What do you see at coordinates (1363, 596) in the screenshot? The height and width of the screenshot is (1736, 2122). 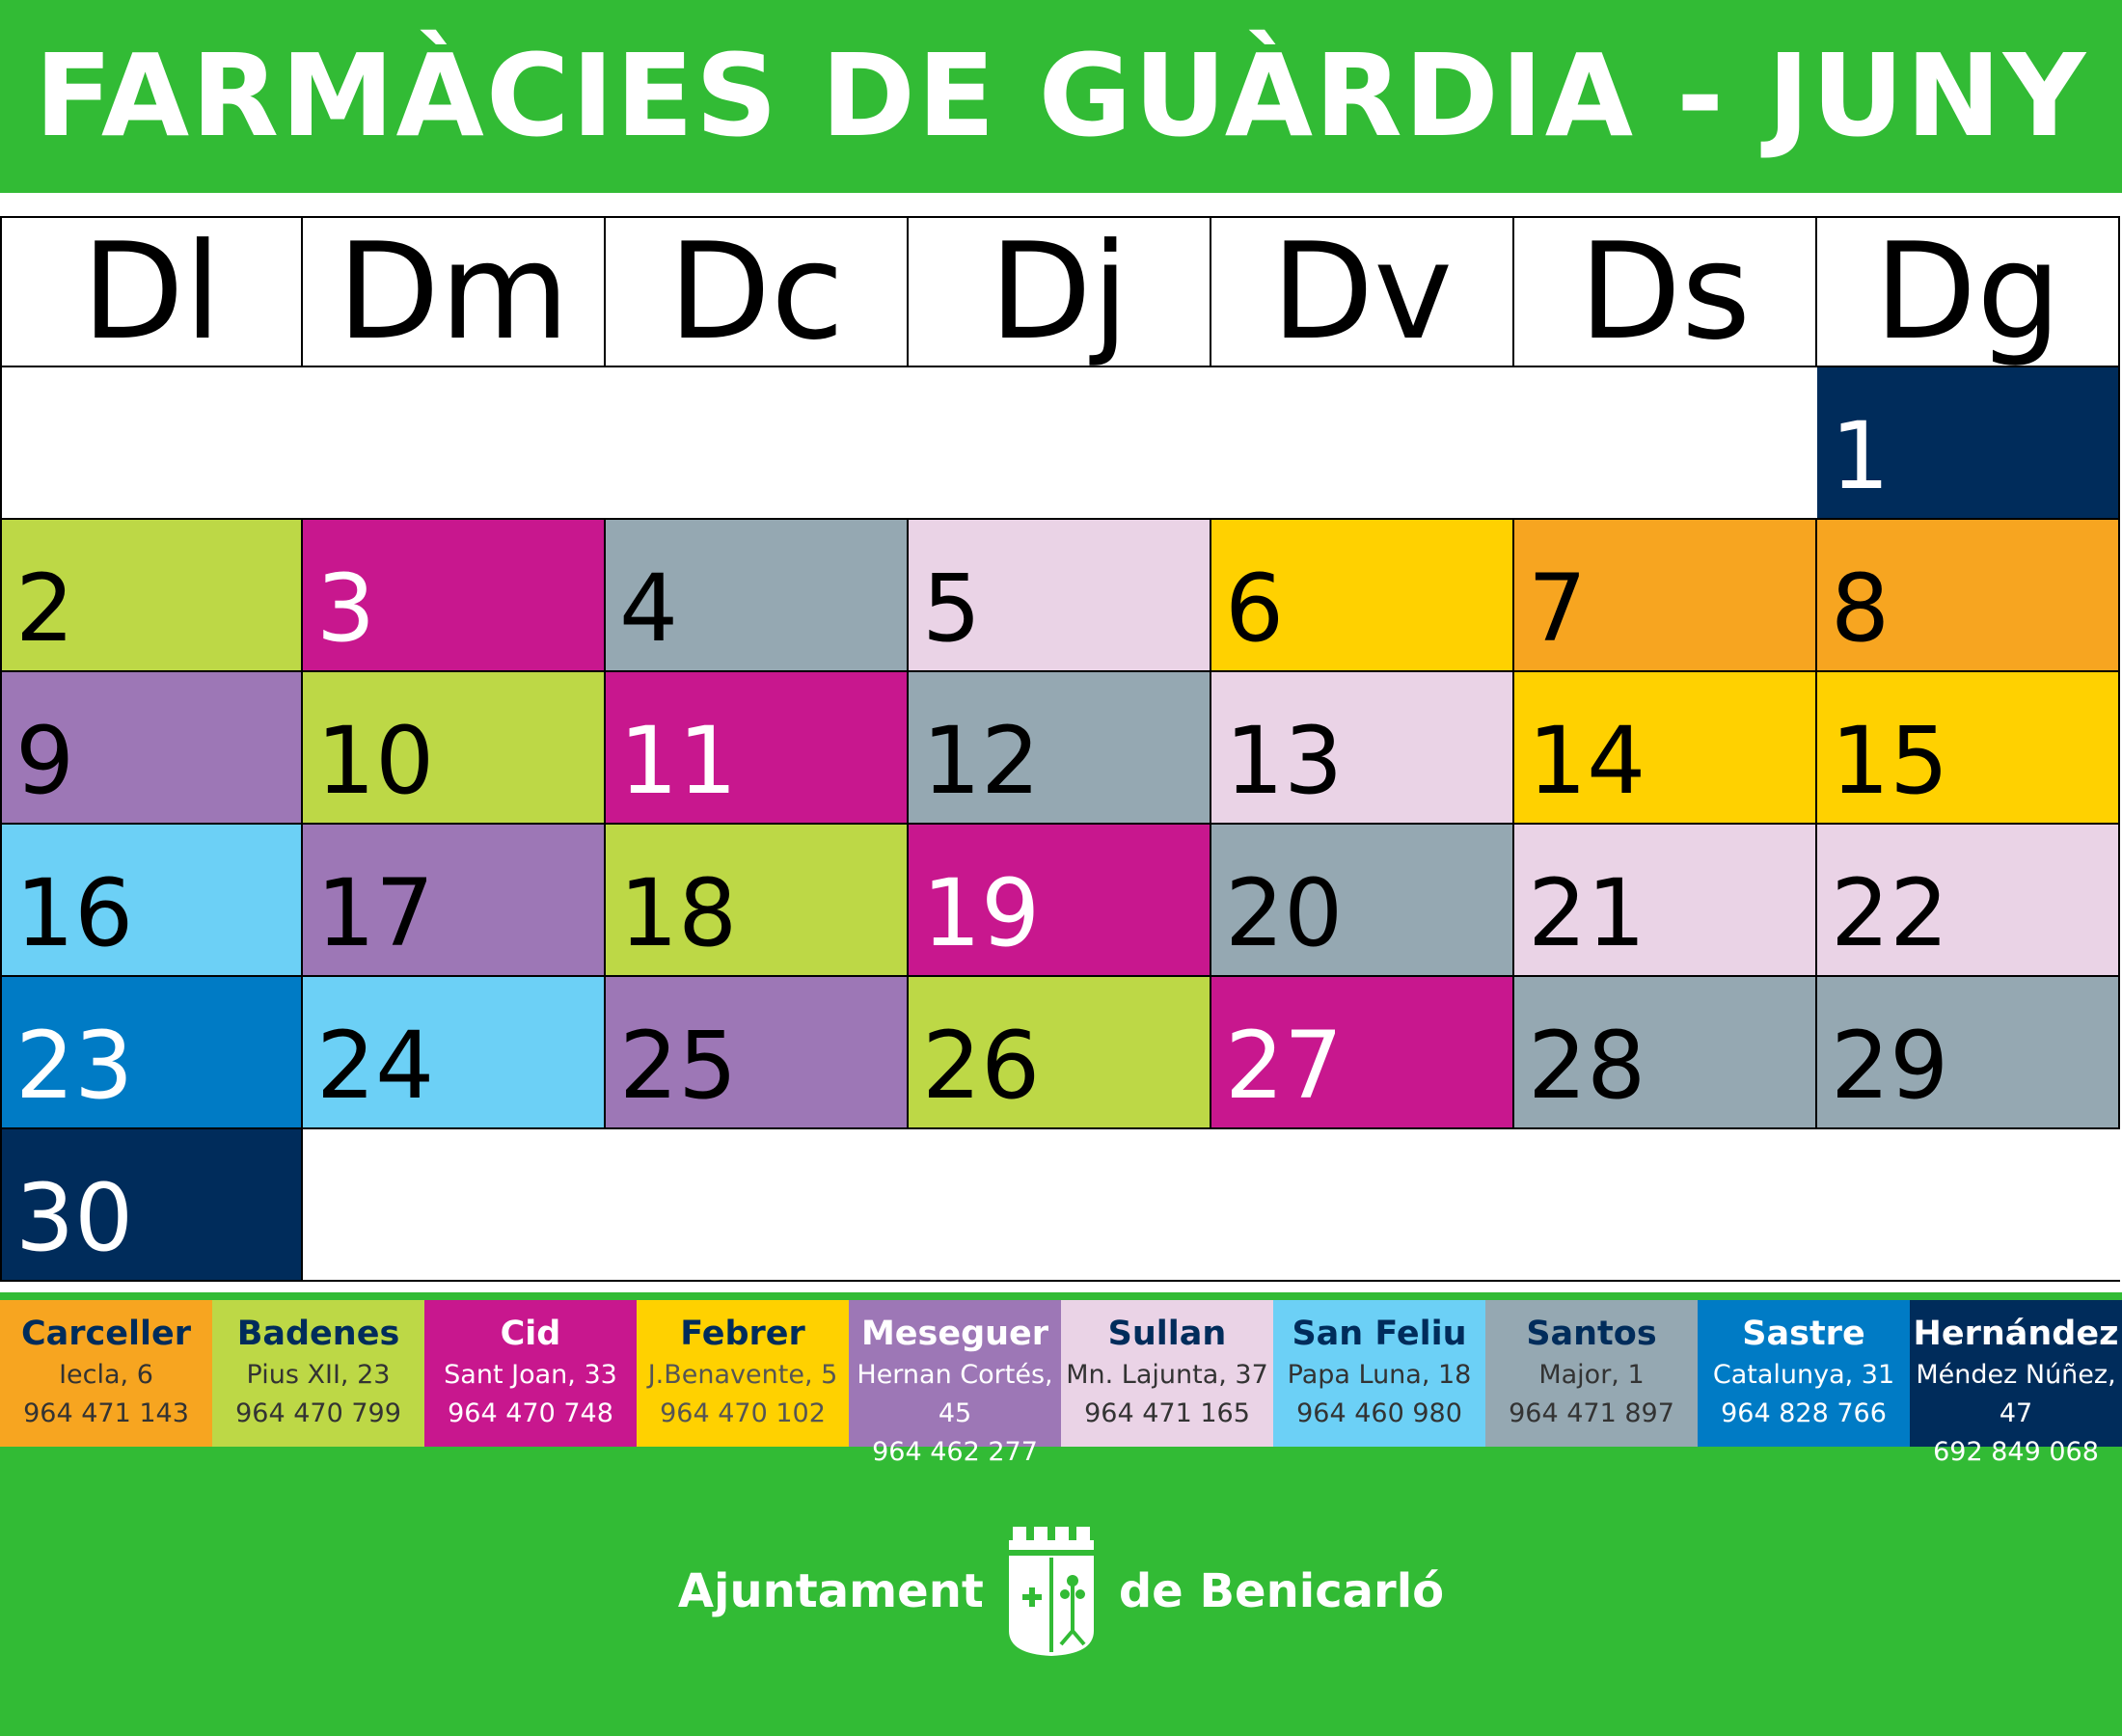 I see `calendar-day-6: 6` at bounding box center [1363, 596].